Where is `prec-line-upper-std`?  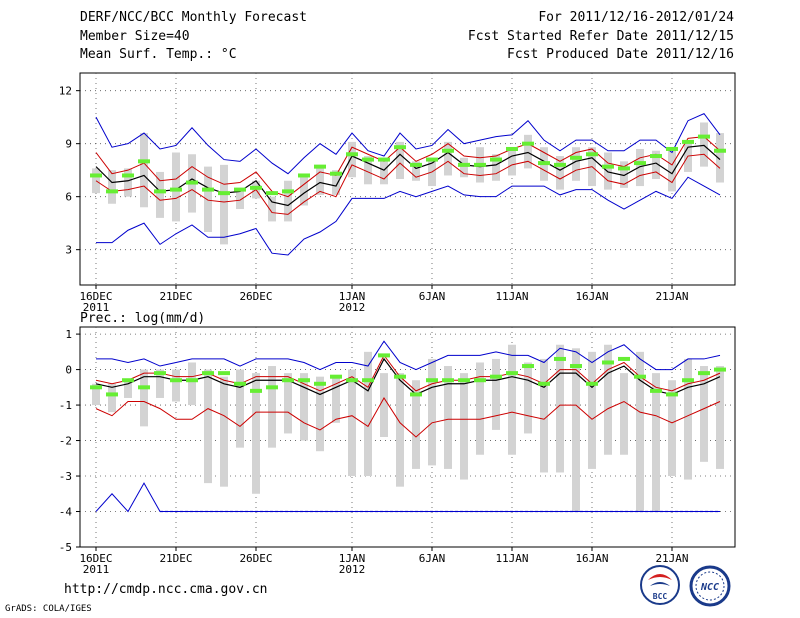 prec-line-upper-std is located at coordinates (408, 373).